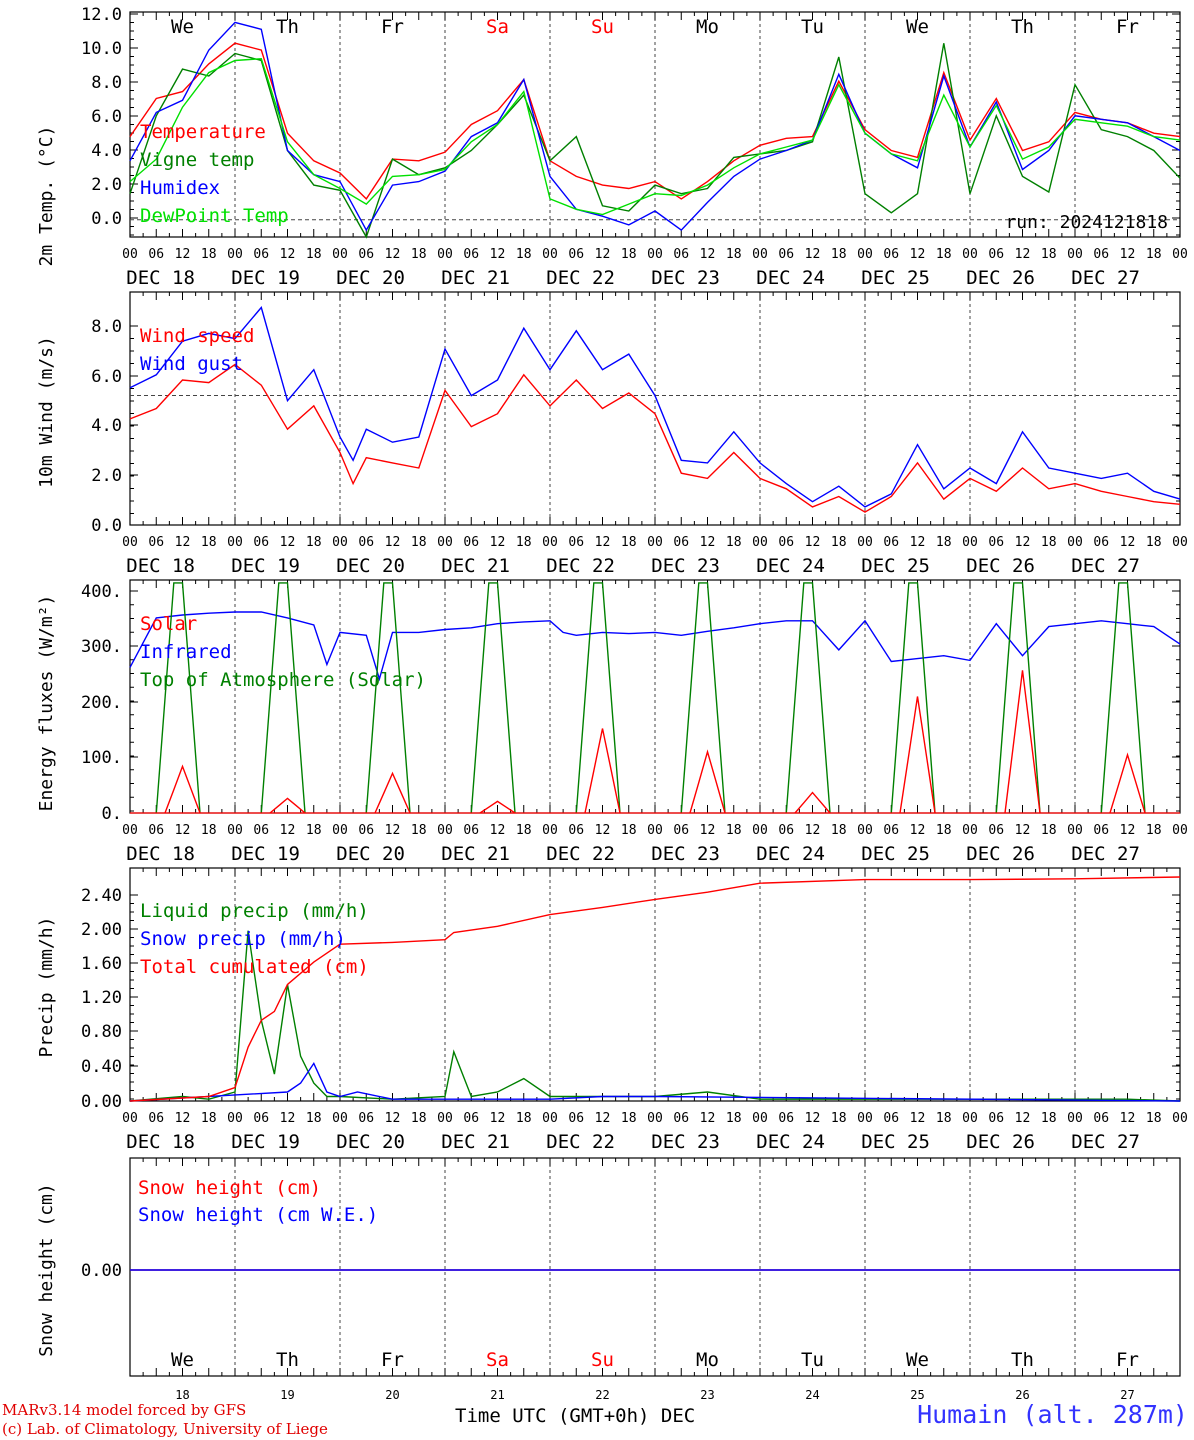 The height and width of the screenshot is (1440, 1194). Describe the element at coordinates (101, 703) in the screenshot. I see `y-tick-label: 200.` at that location.